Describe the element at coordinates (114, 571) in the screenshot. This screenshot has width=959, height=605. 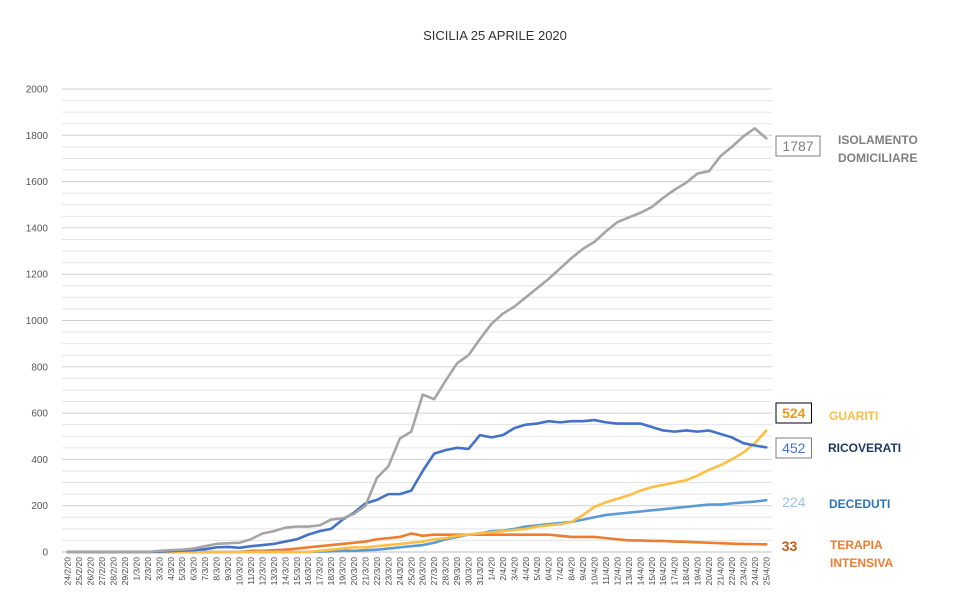
I see `x-tick-label: 28/2/20` at that location.